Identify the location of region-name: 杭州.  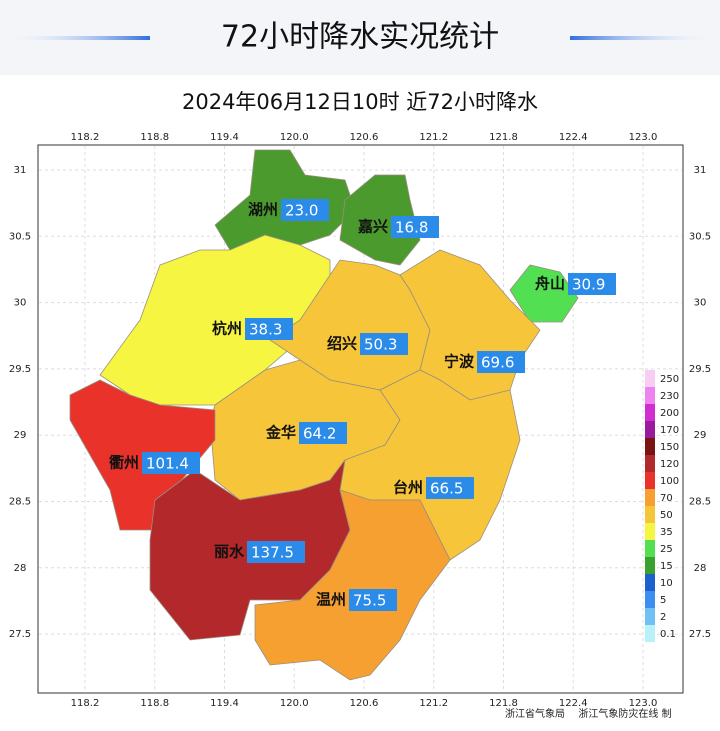
(227, 329).